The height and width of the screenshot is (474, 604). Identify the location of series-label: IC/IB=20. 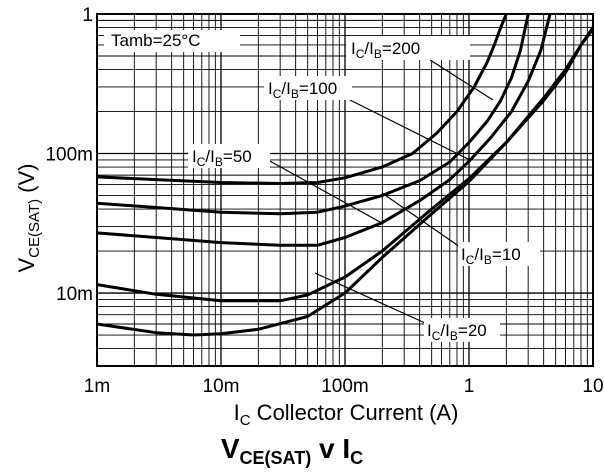
(457, 332).